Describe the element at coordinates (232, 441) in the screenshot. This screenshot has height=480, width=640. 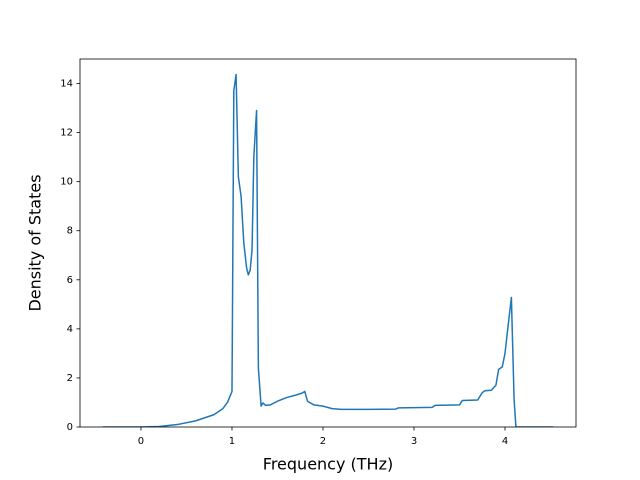
I see `x-tick-label: 1` at that location.